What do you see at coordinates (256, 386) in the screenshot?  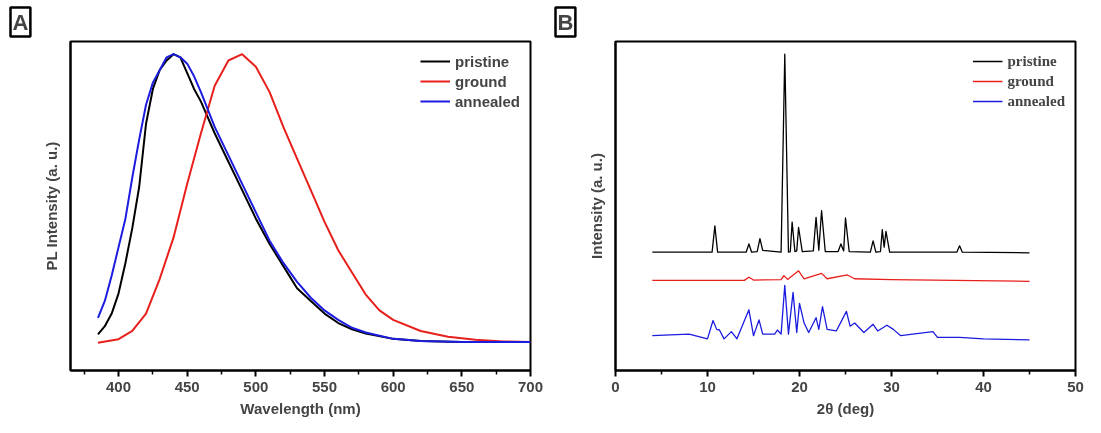 I see `x-tick-label: 500` at bounding box center [256, 386].